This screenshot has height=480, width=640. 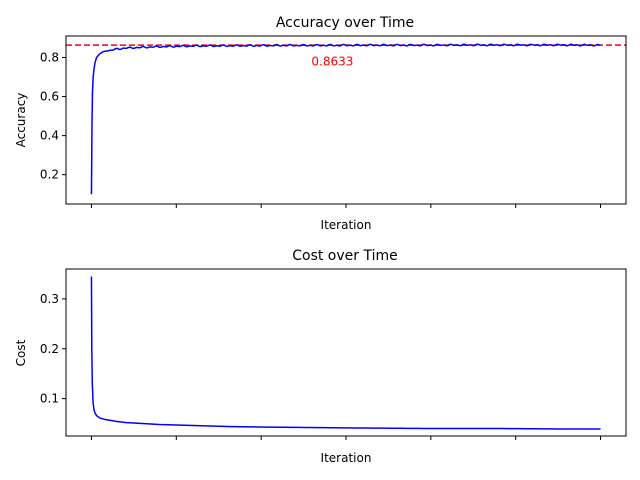 I want to click on cost-chart-title: Cost over Time, so click(x=345, y=256).